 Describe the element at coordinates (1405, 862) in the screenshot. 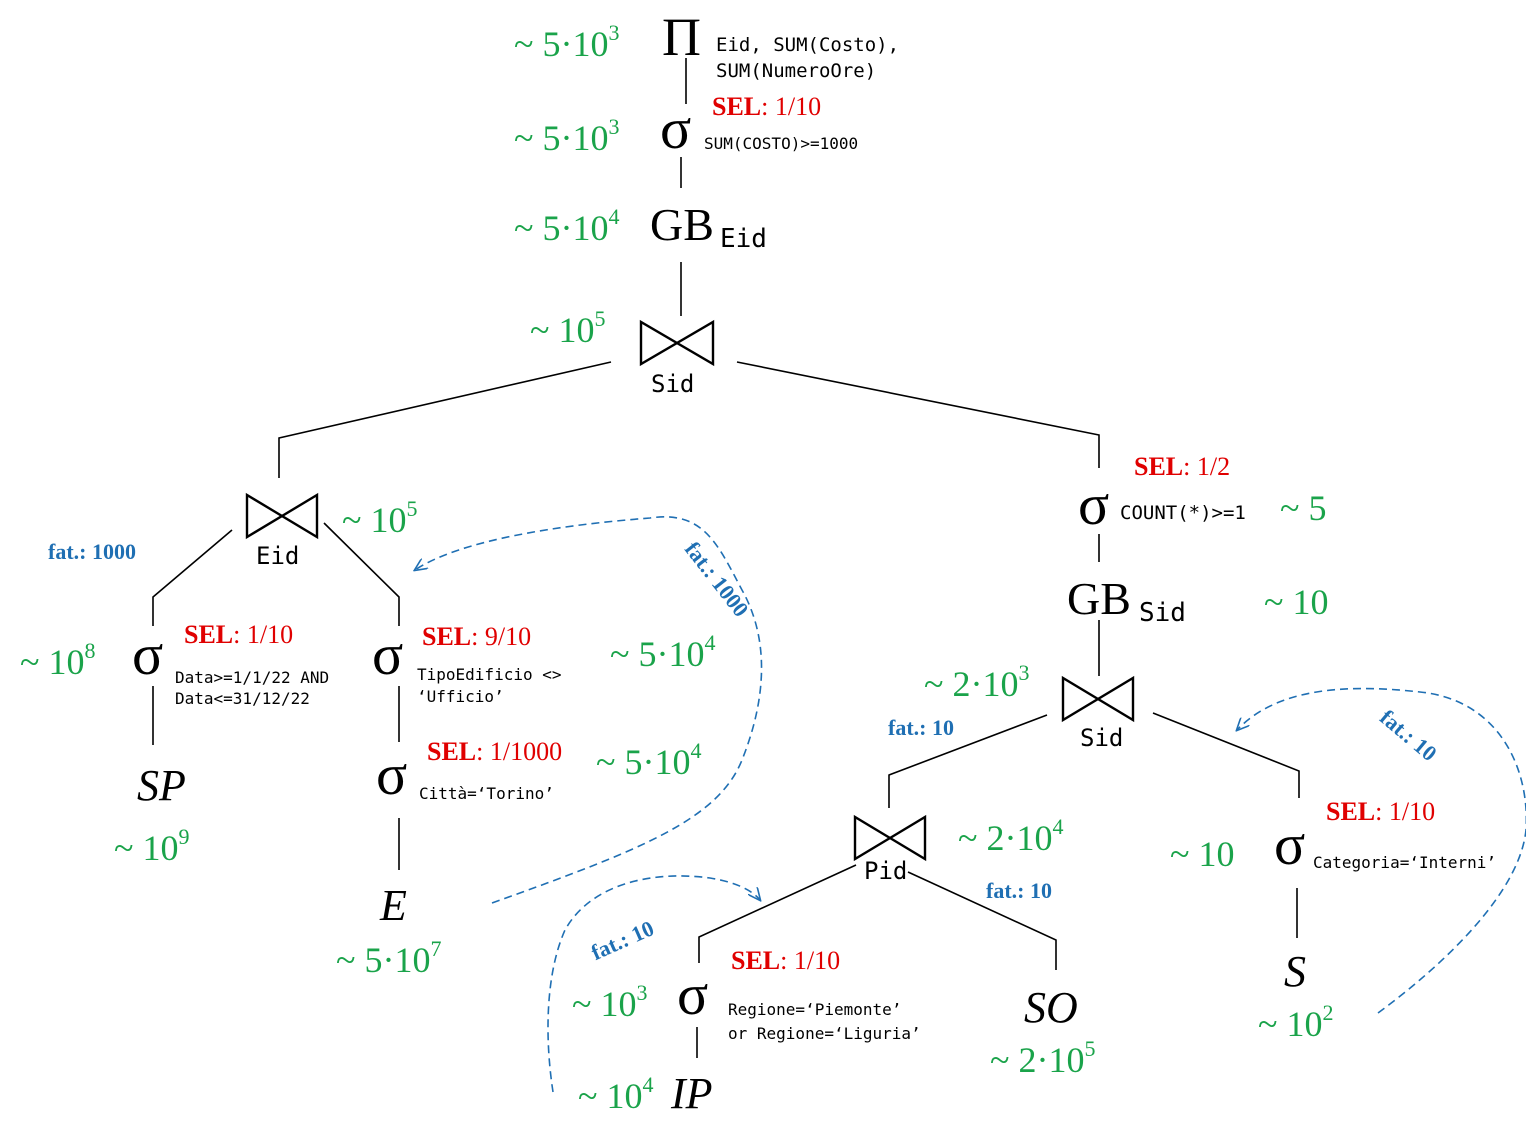

I see `sigma-categoria-subscript: Categoria=‘Interni’` at that location.